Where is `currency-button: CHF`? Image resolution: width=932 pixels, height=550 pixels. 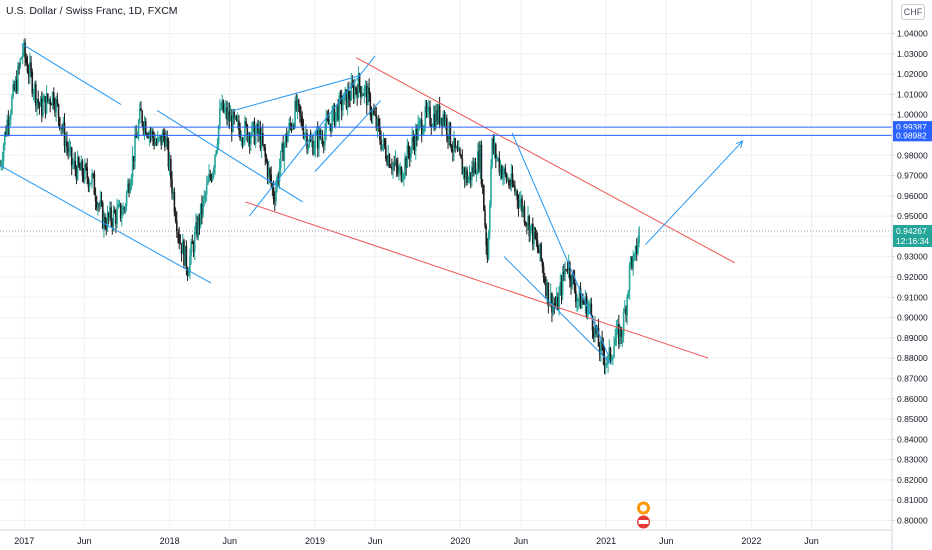 currency-button: CHF is located at coordinates (913, 12).